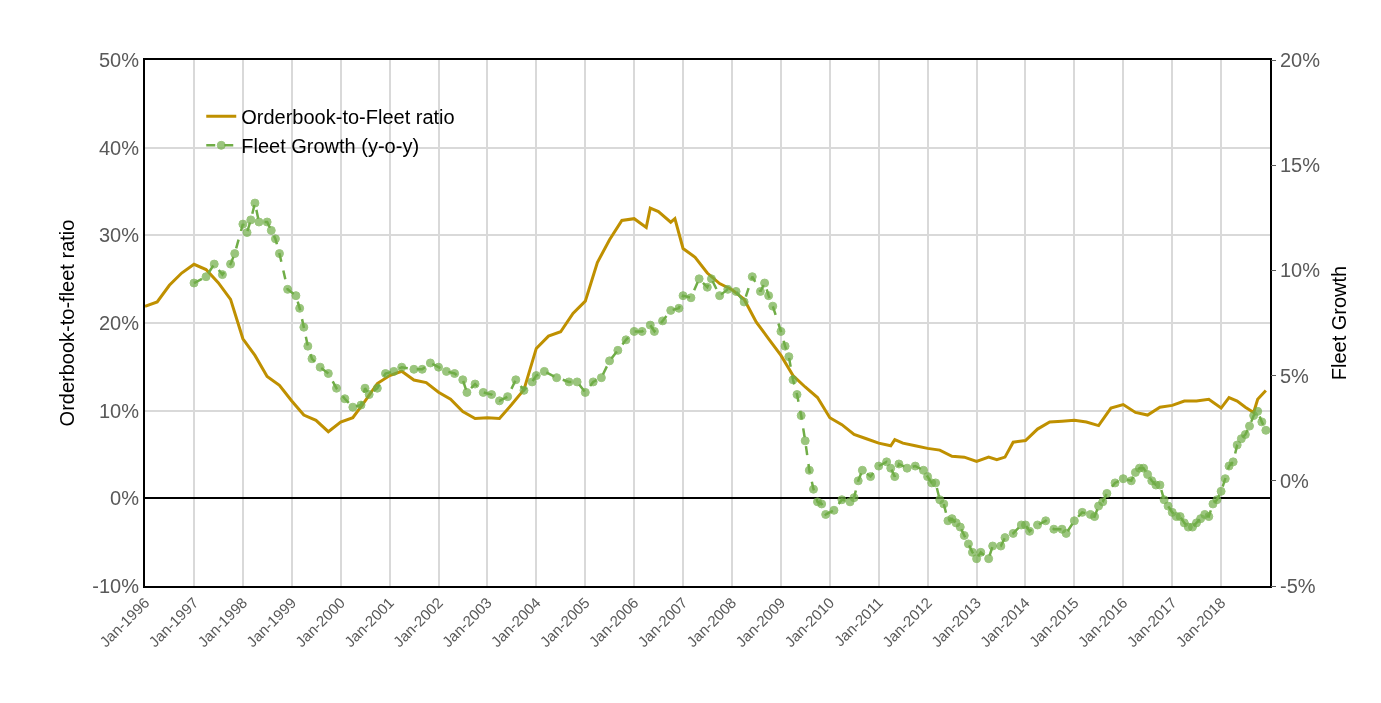 This screenshot has height=703, width=1381. I want to click on y2-tick-label: 20%, so click(1300, 60).